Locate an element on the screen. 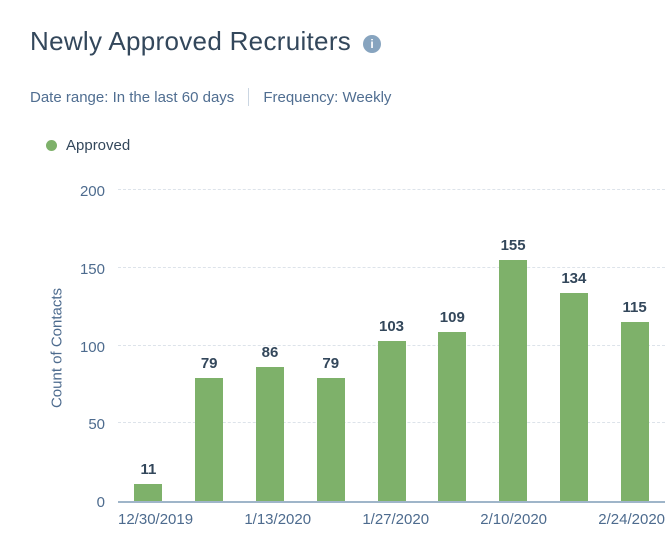 The width and height of the screenshot is (670, 538). legend-item-approved: Approved is located at coordinates (88, 145).